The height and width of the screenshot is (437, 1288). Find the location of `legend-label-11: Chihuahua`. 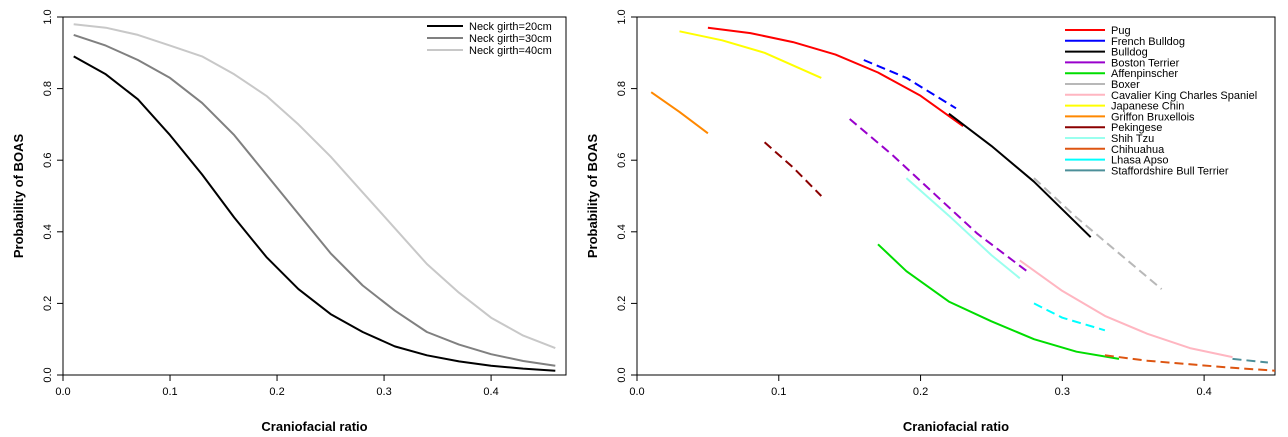

legend-label-11: Chihuahua is located at coordinates (1138, 150).